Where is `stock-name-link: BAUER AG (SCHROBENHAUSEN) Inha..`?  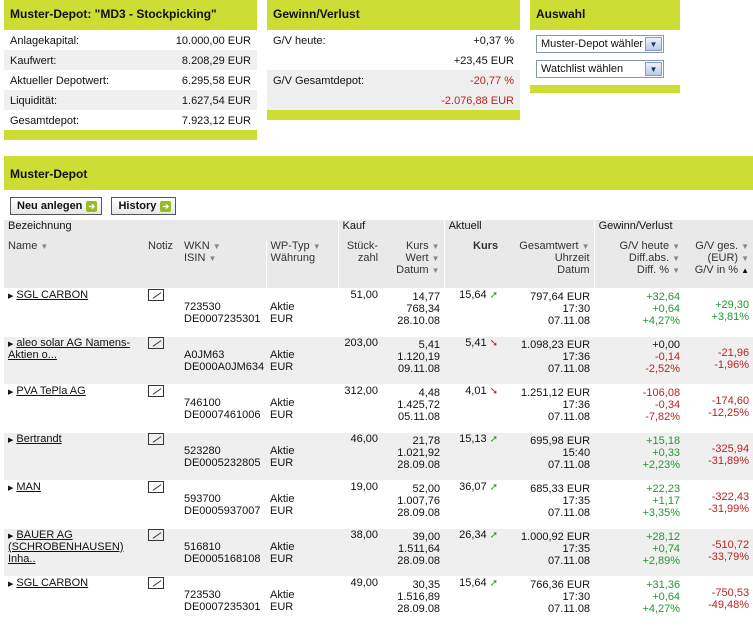
stock-name-link: BAUER AG (SCHROBENHAUSEN) Inha.. is located at coordinates (66, 546).